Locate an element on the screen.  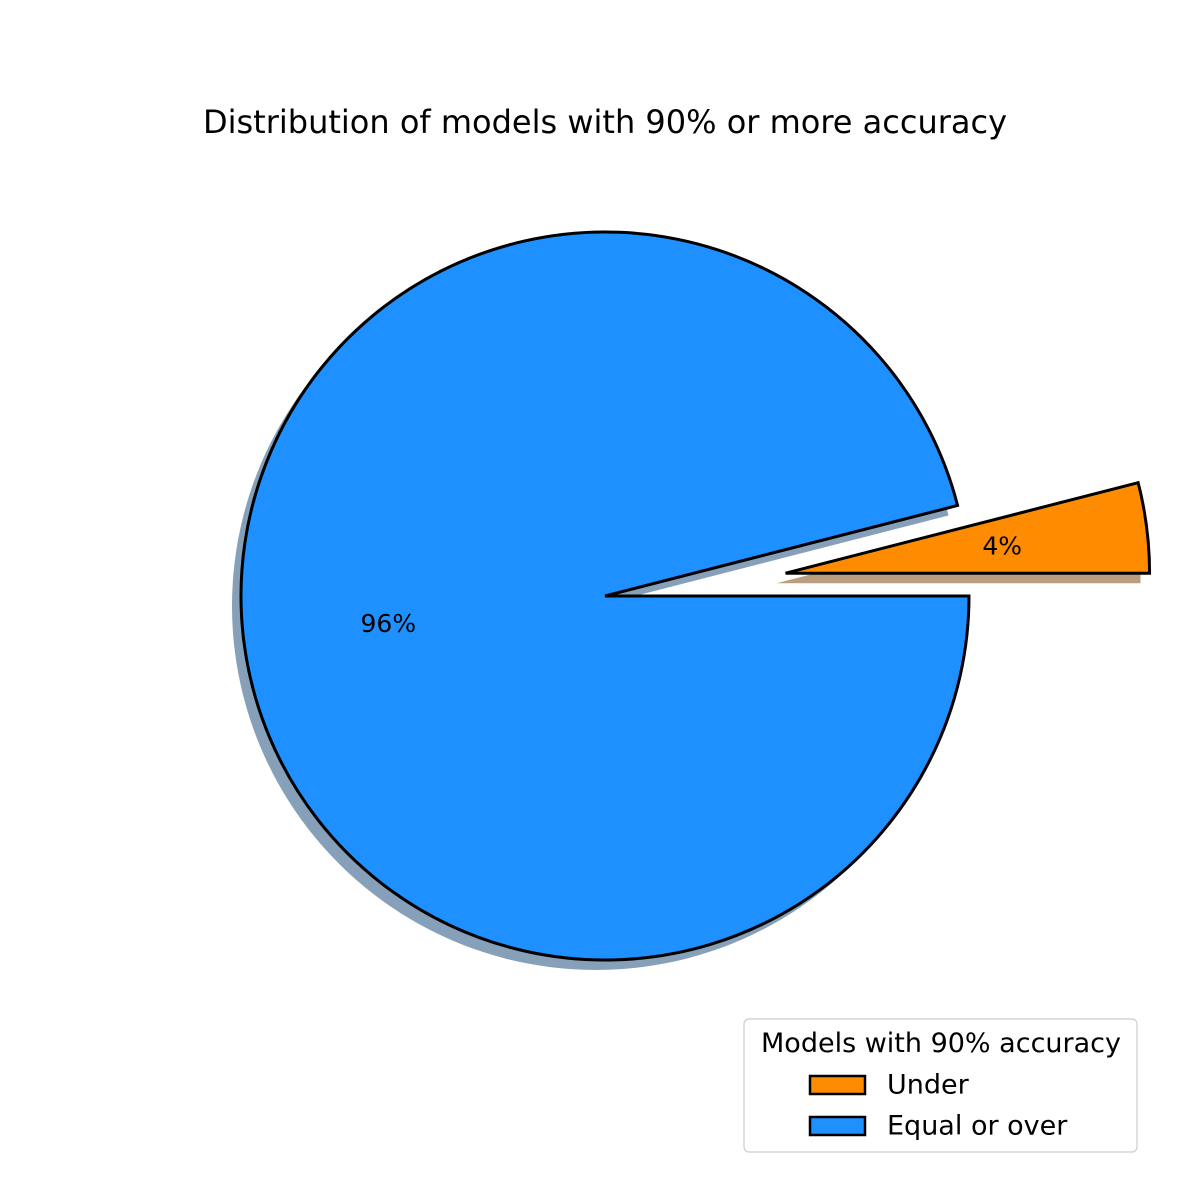
legend-title: Models with 90% accuracy is located at coordinates (941, 1043).